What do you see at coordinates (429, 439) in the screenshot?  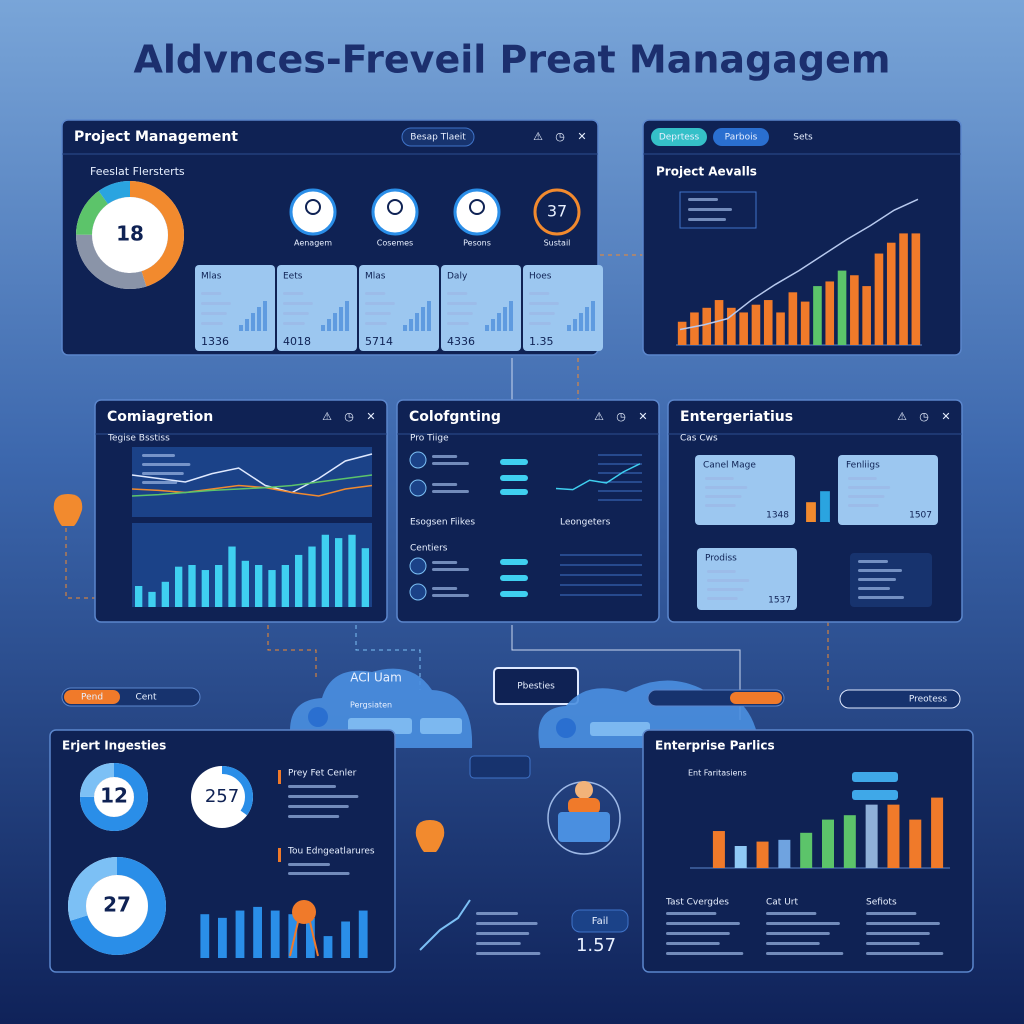 I see `section-title: Pro Tiige` at bounding box center [429, 439].